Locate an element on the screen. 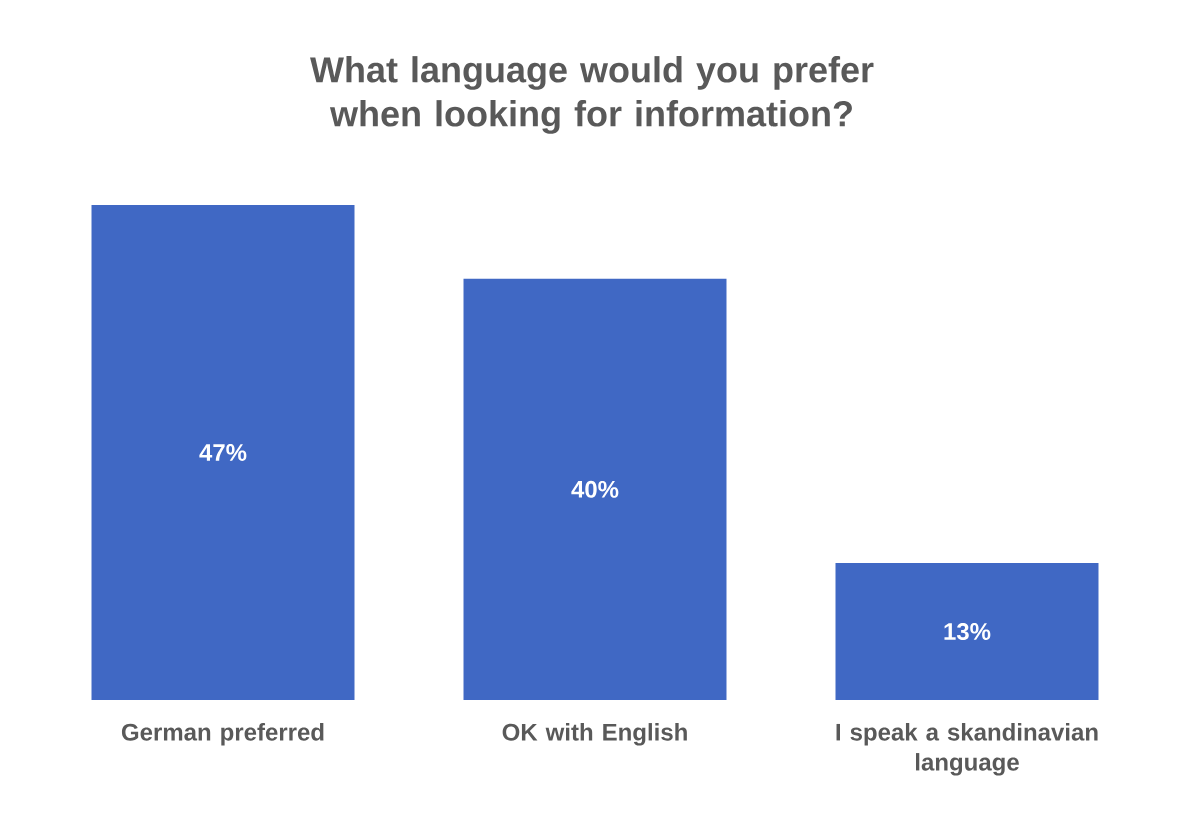 The width and height of the screenshot is (1184, 825). x-tick-label: German preferred is located at coordinates (222, 734).